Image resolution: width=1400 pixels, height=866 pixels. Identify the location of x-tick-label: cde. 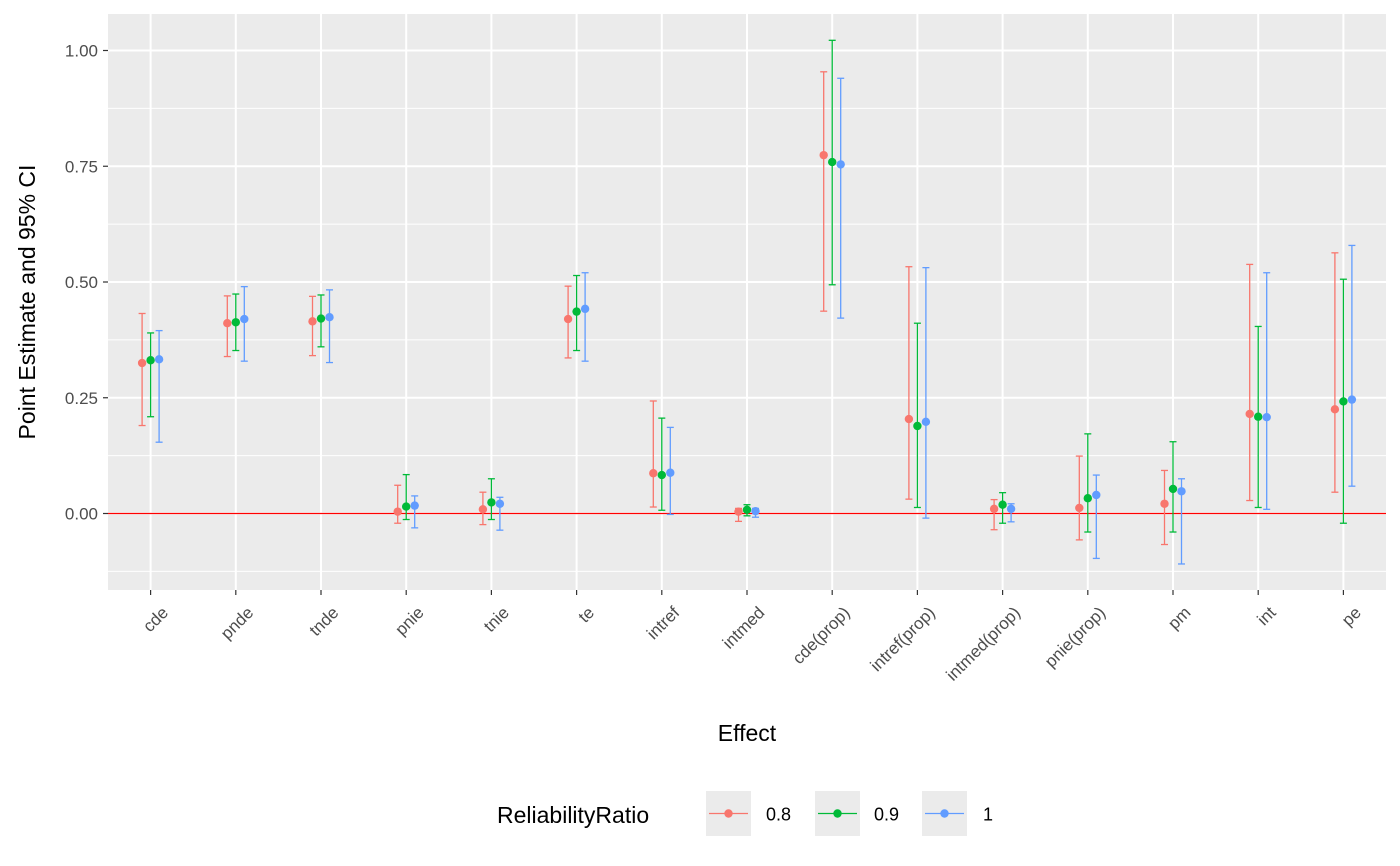
(155, 619).